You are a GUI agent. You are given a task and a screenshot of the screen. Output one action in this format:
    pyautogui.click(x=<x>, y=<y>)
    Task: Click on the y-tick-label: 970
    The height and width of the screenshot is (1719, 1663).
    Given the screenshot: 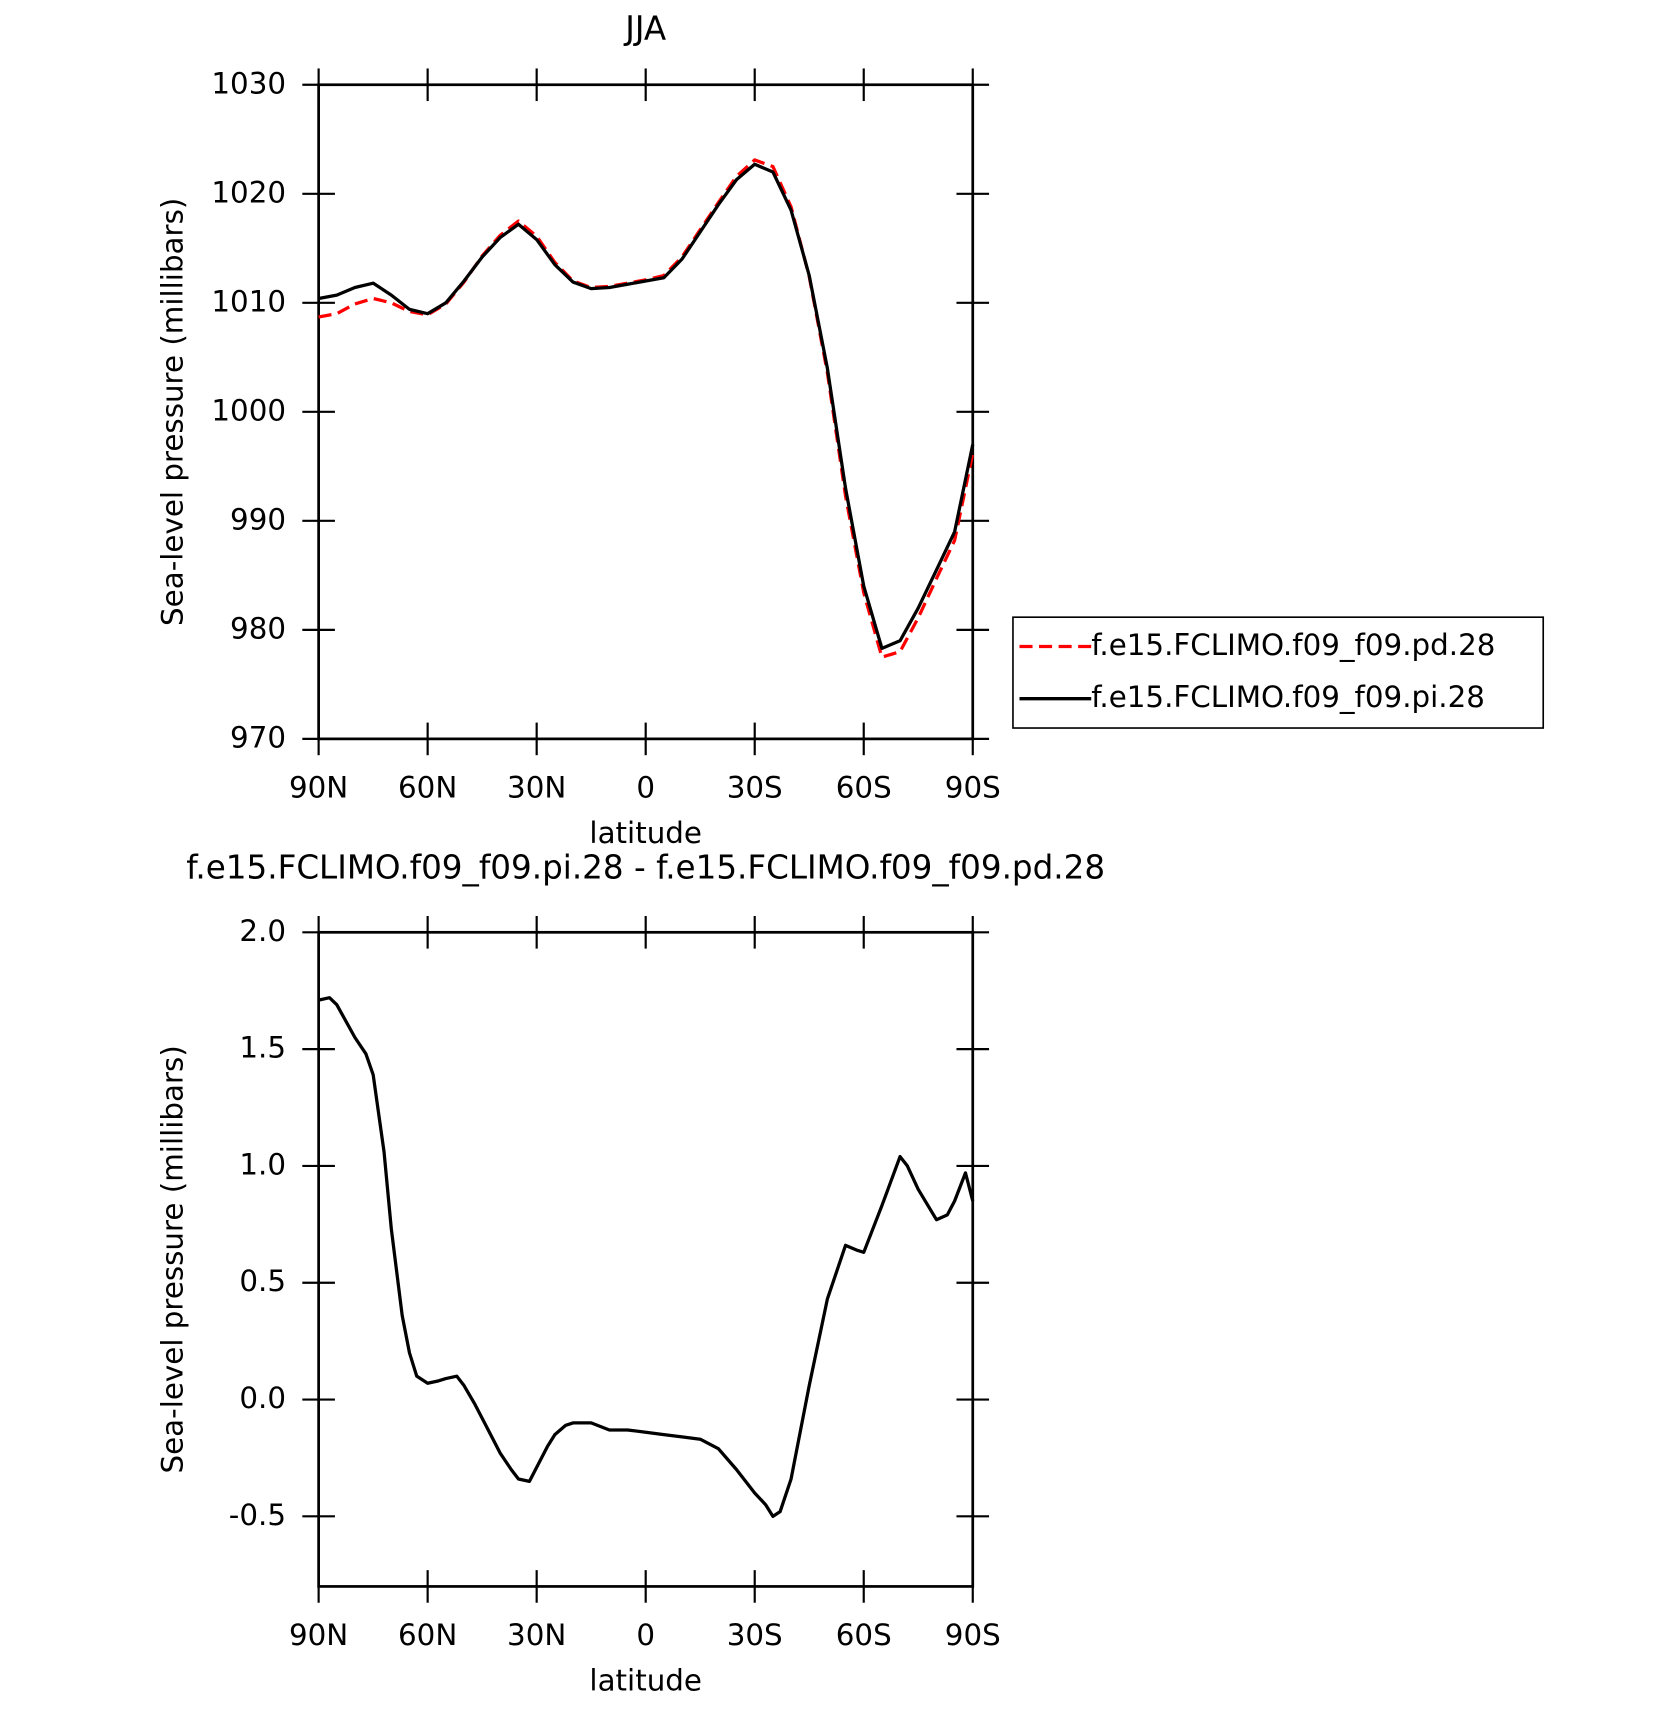 What is the action you would take?
    pyautogui.click(x=258, y=737)
    